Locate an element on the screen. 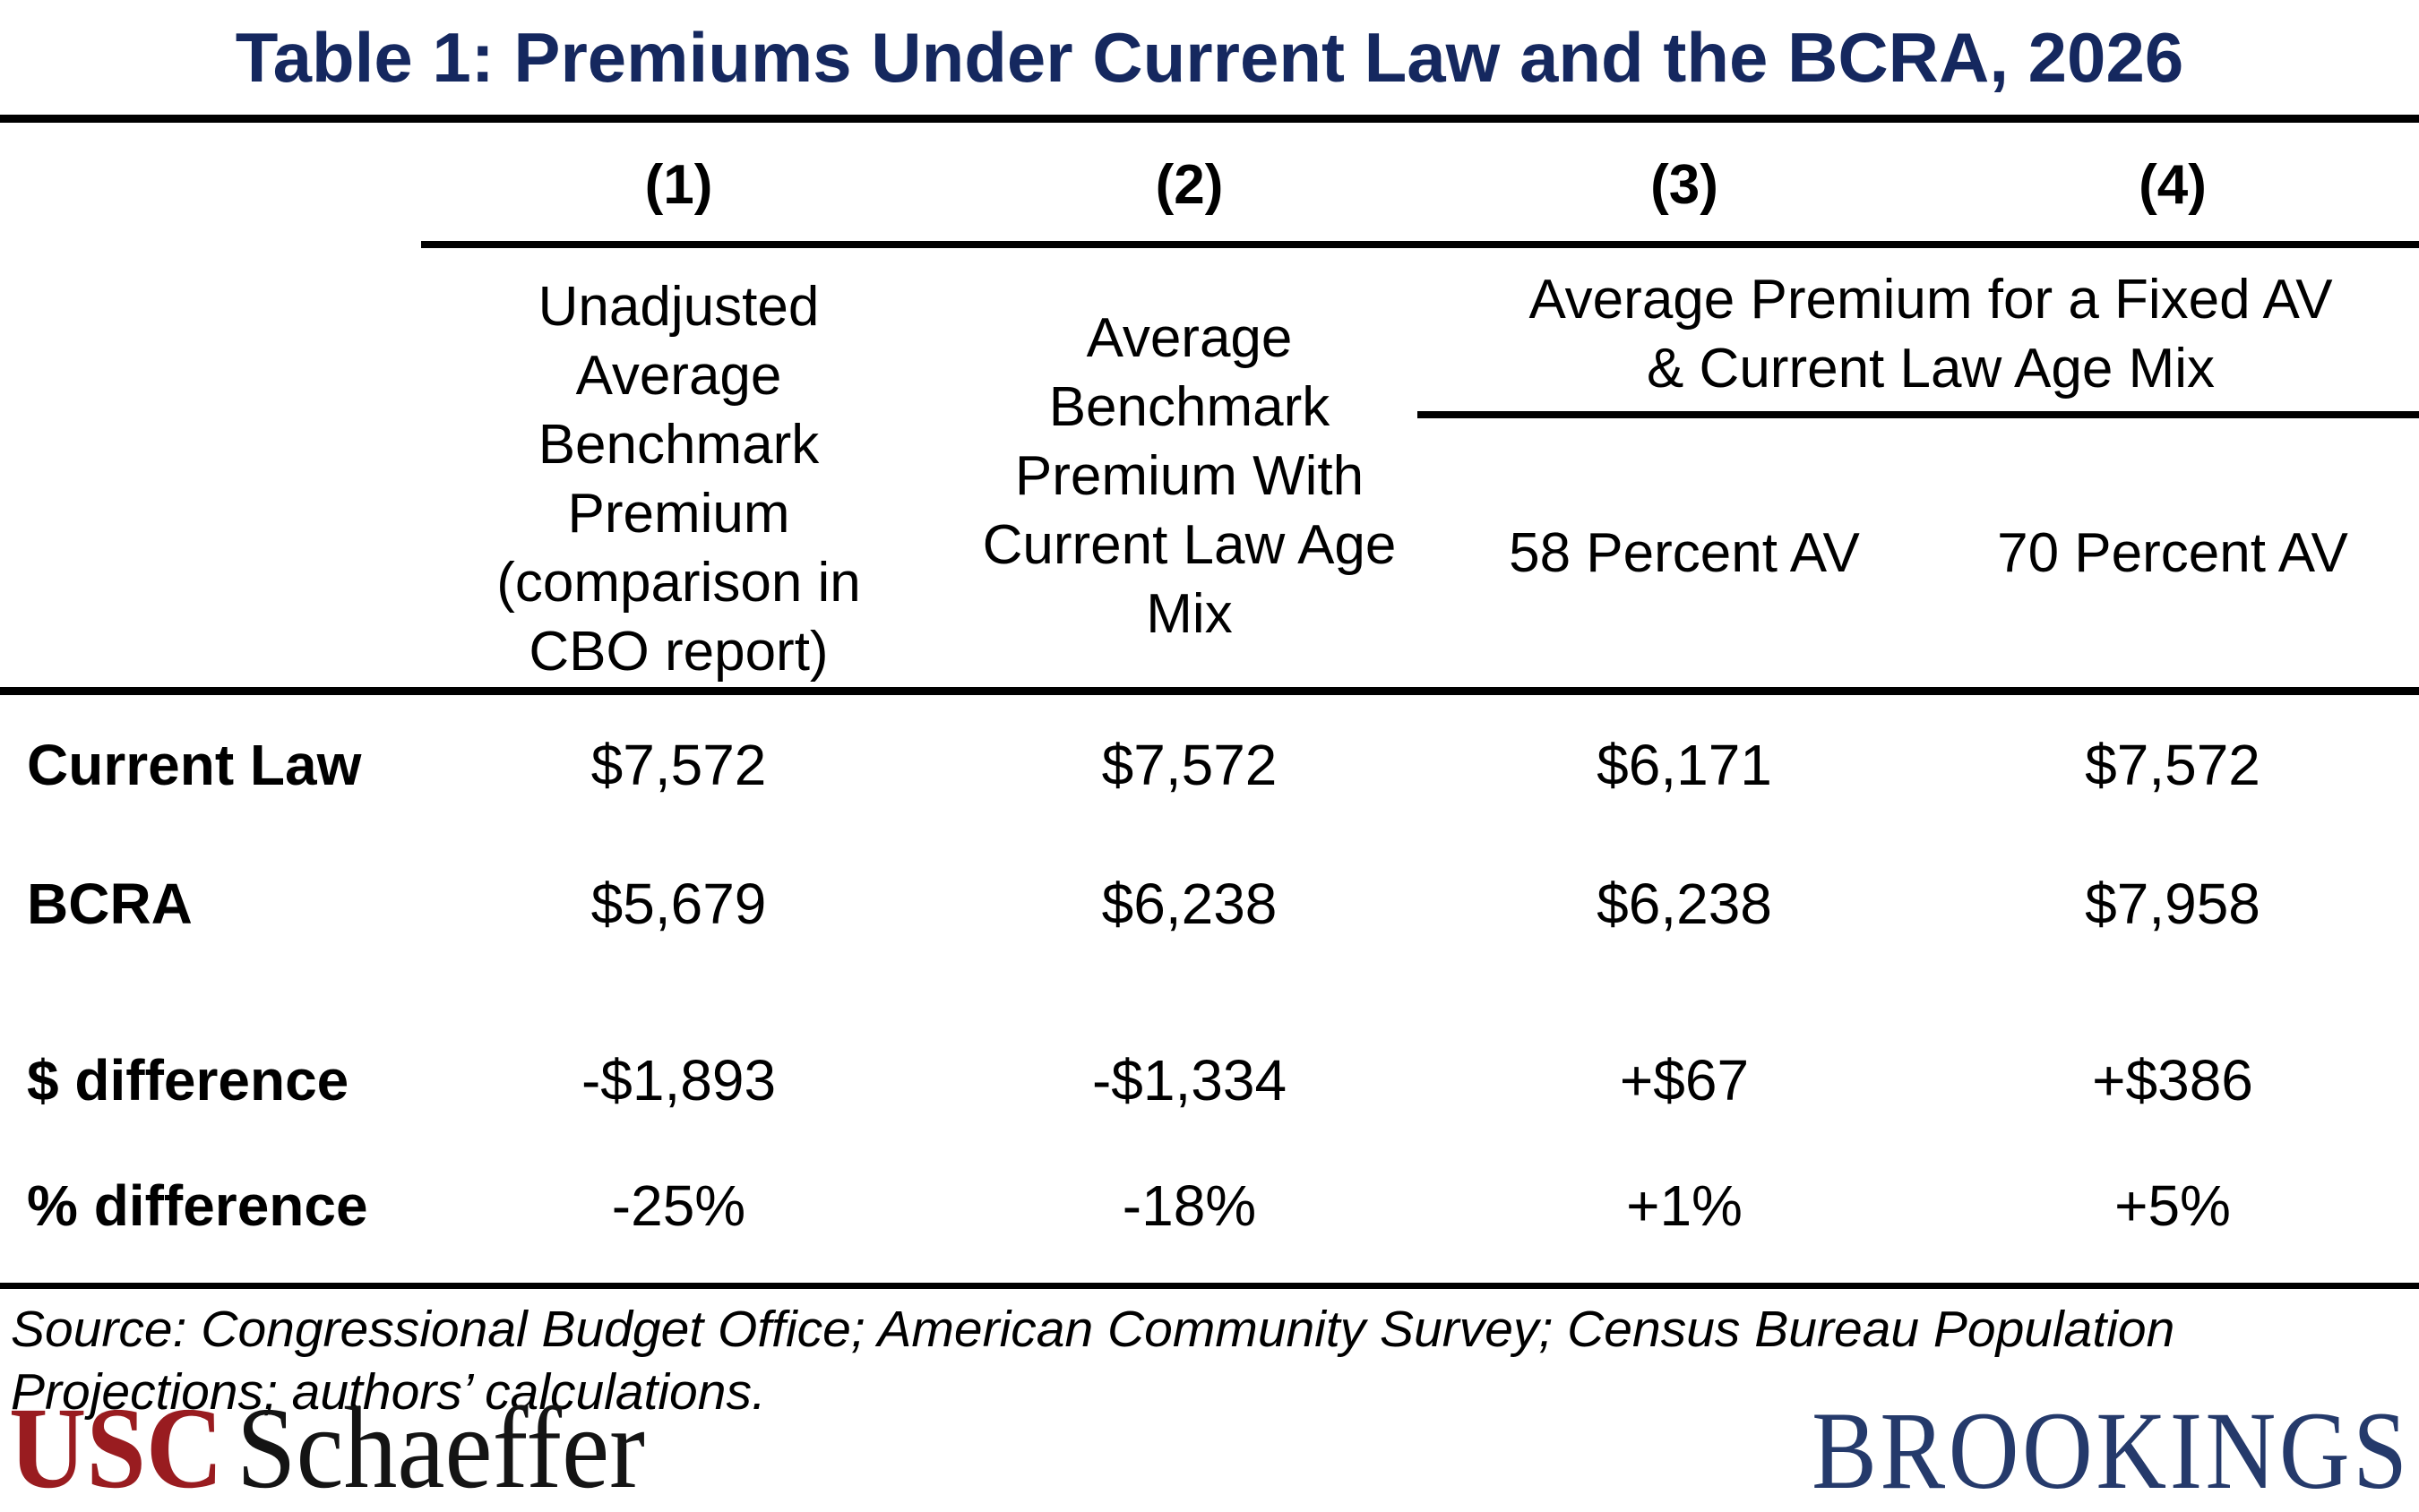  cell-value: -18% is located at coordinates (1189, 1206).